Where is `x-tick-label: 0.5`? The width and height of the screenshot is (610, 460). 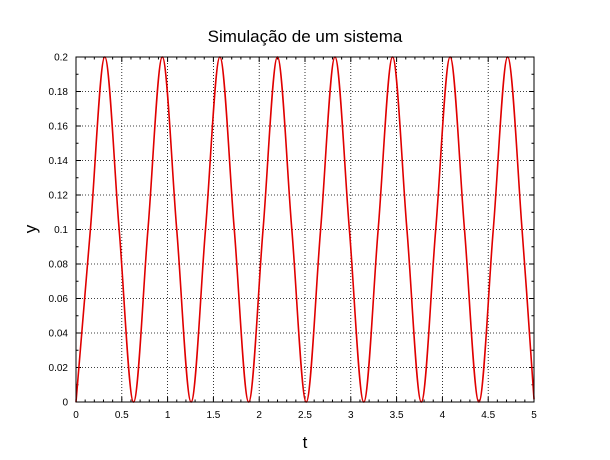 x-tick-label: 0.5 is located at coordinates (122, 415).